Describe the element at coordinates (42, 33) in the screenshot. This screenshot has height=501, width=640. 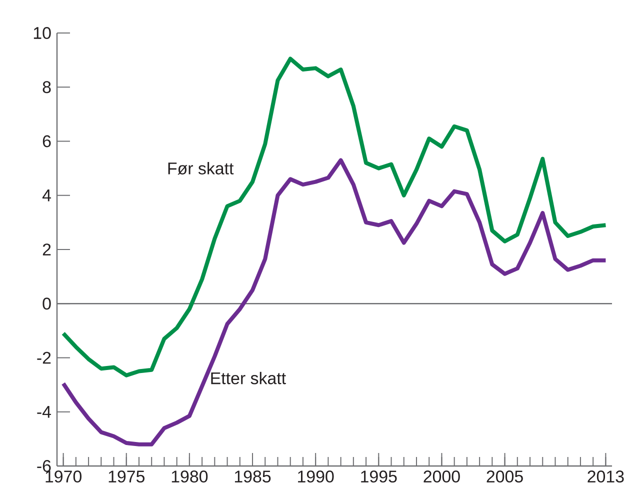
I see `y-tick-label: 10` at that location.